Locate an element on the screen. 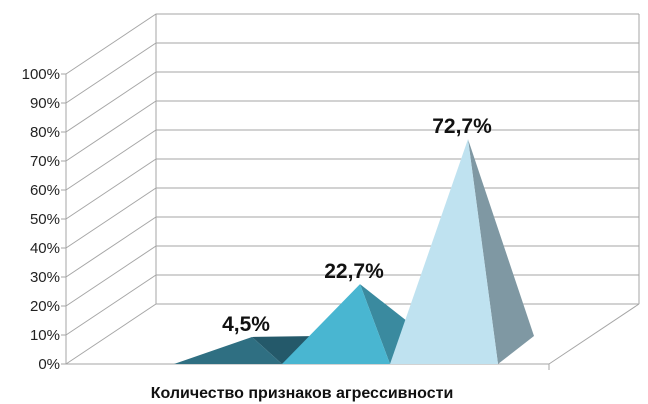  y-tick-label: 70% is located at coordinates (45, 161).